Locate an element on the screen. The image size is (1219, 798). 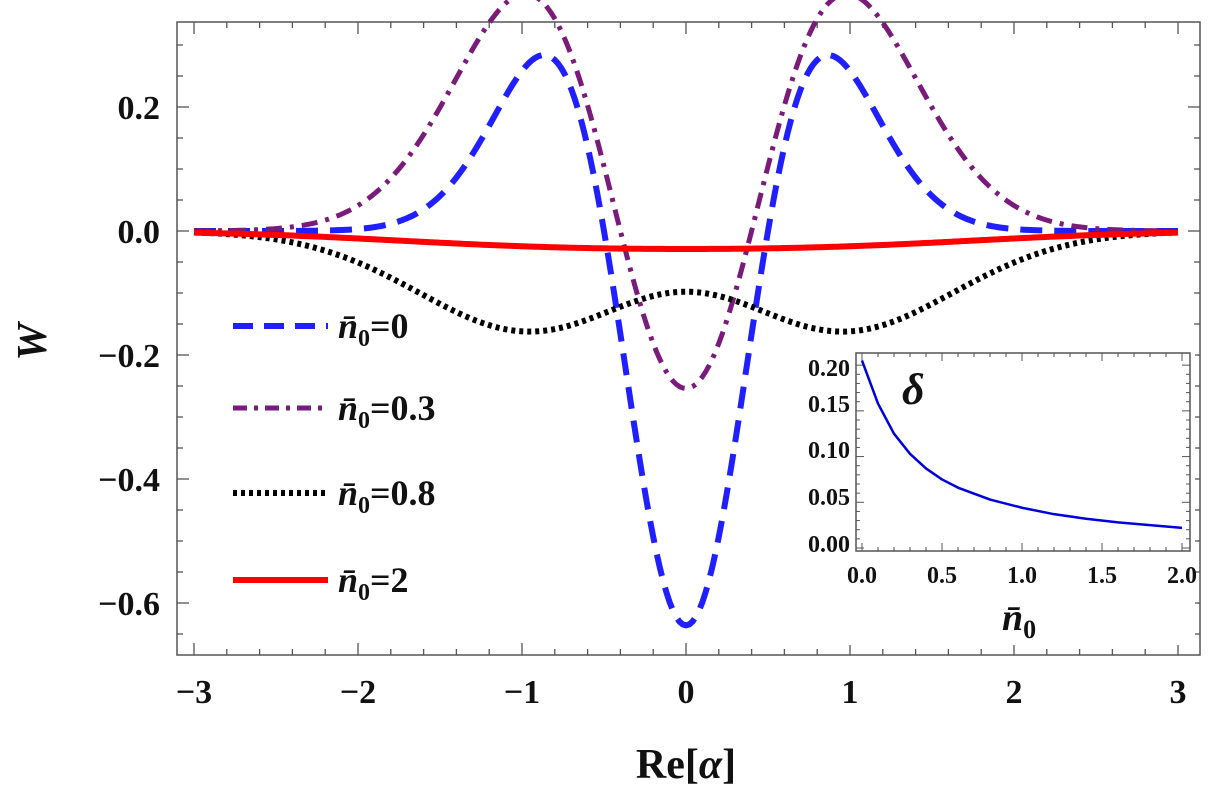
inset-x-axis-title: n̄0 is located at coordinates (1019, 620).